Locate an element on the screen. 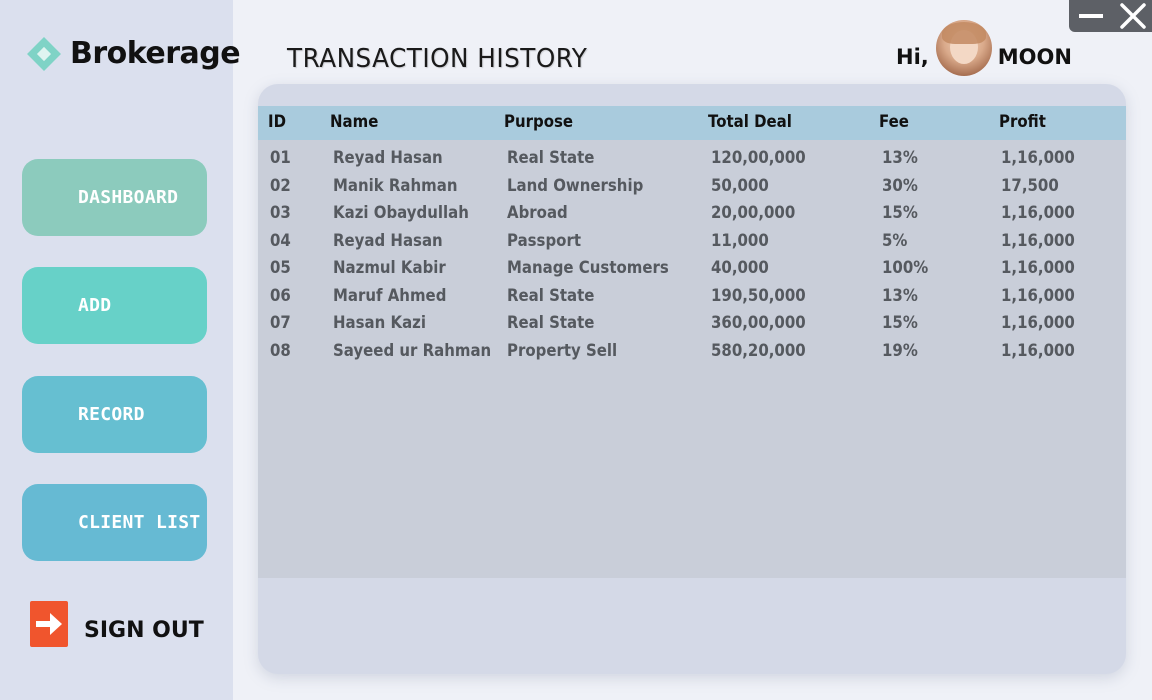 This screenshot has width=1152, height=700. user-greeting: Hi, MOON is located at coordinates (984, 48).